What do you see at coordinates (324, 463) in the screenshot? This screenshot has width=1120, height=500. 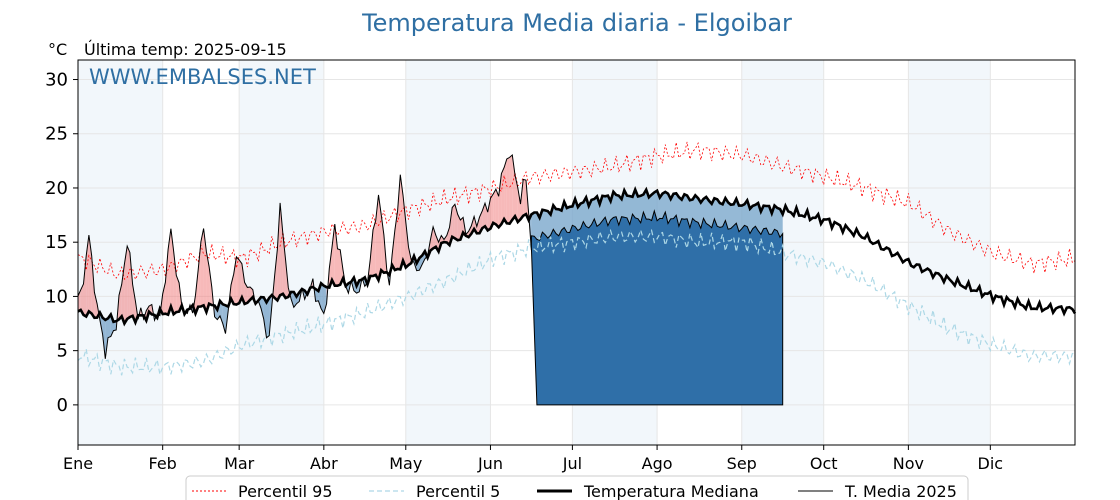 I see `x-tick-label: Abr` at bounding box center [324, 463].